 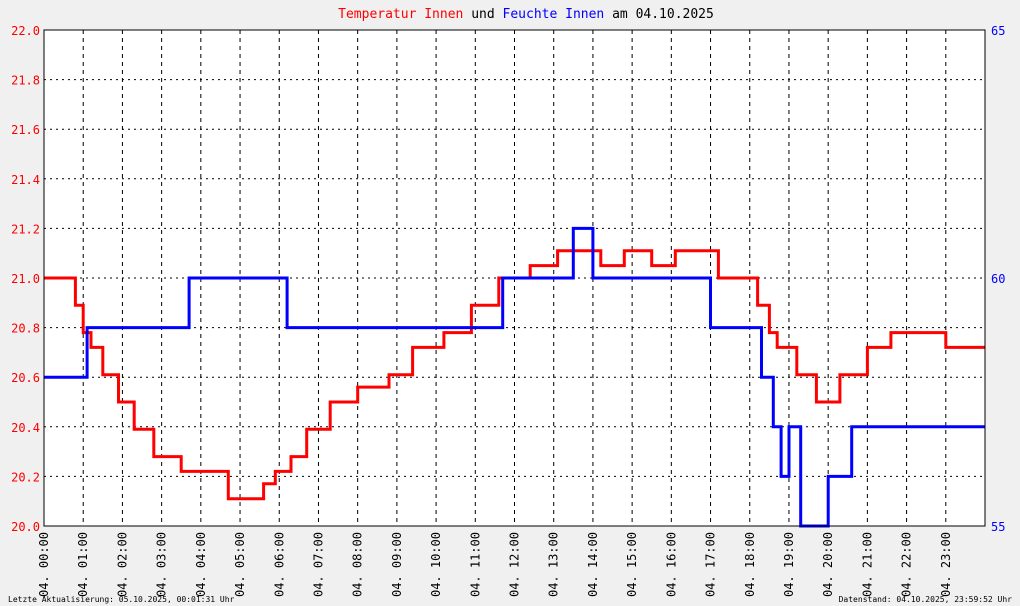 What do you see at coordinates (436, 564) in the screenshot?
I see `x-tick-label: 04. 10:00` at bounding box center [436, 564].